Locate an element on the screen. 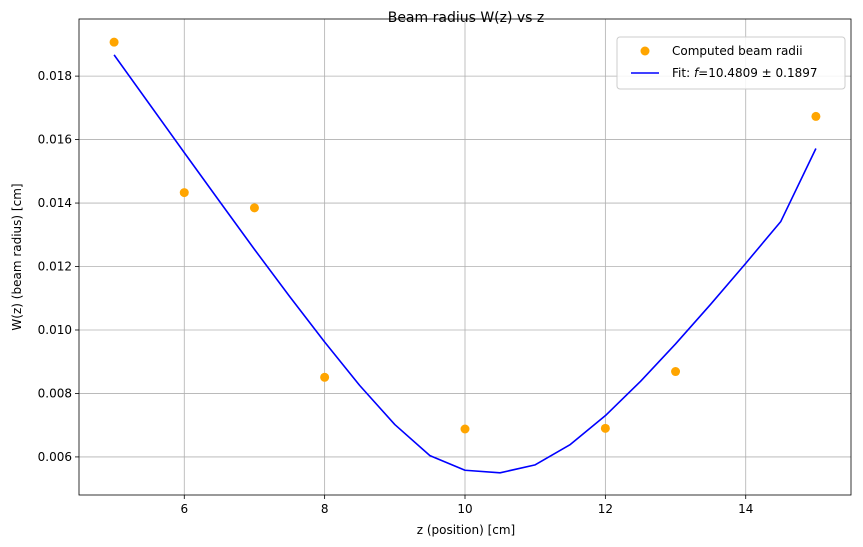  y-tick-label: 0.016 is located at coordinates (55, 140).